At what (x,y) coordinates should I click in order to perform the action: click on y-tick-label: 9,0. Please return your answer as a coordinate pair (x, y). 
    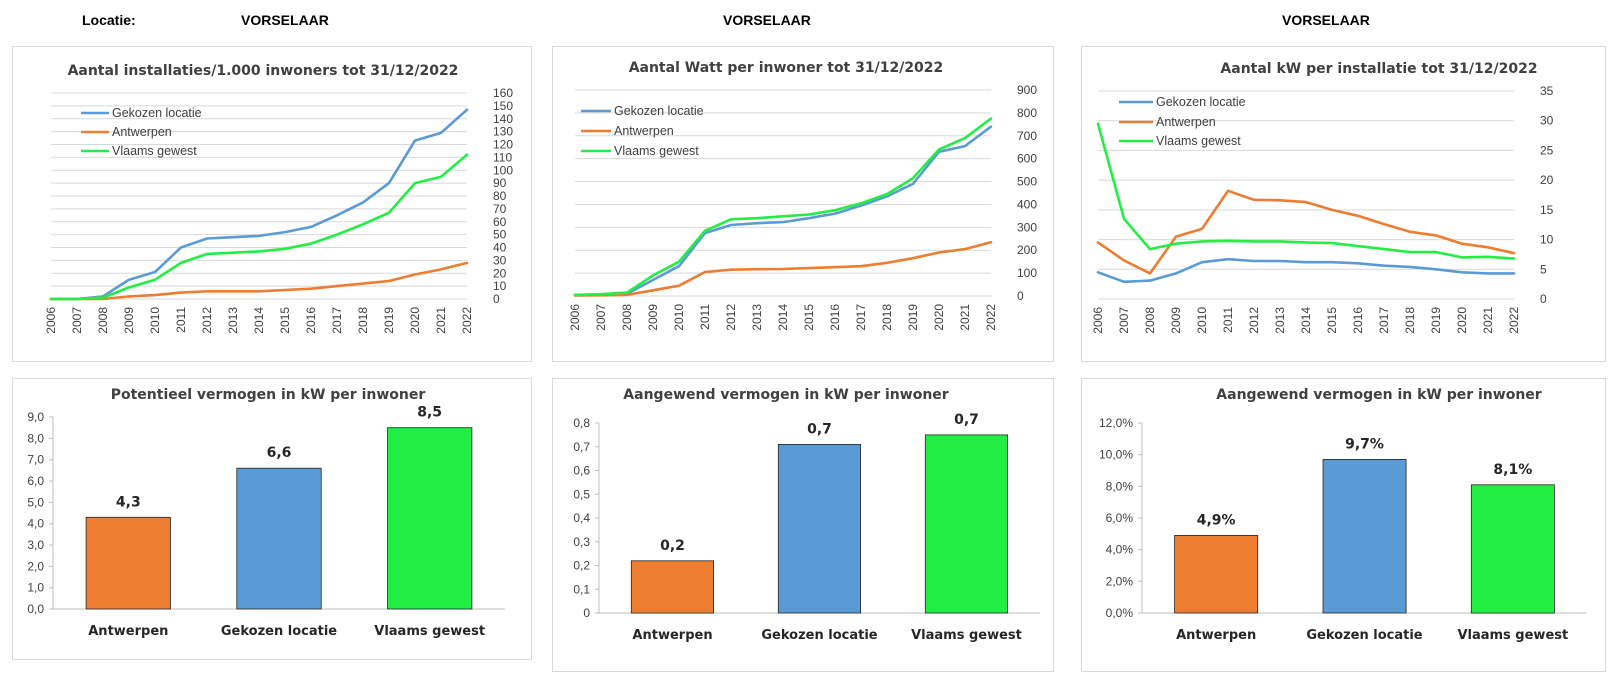
    Looking at the image, I should click on (35, 417).